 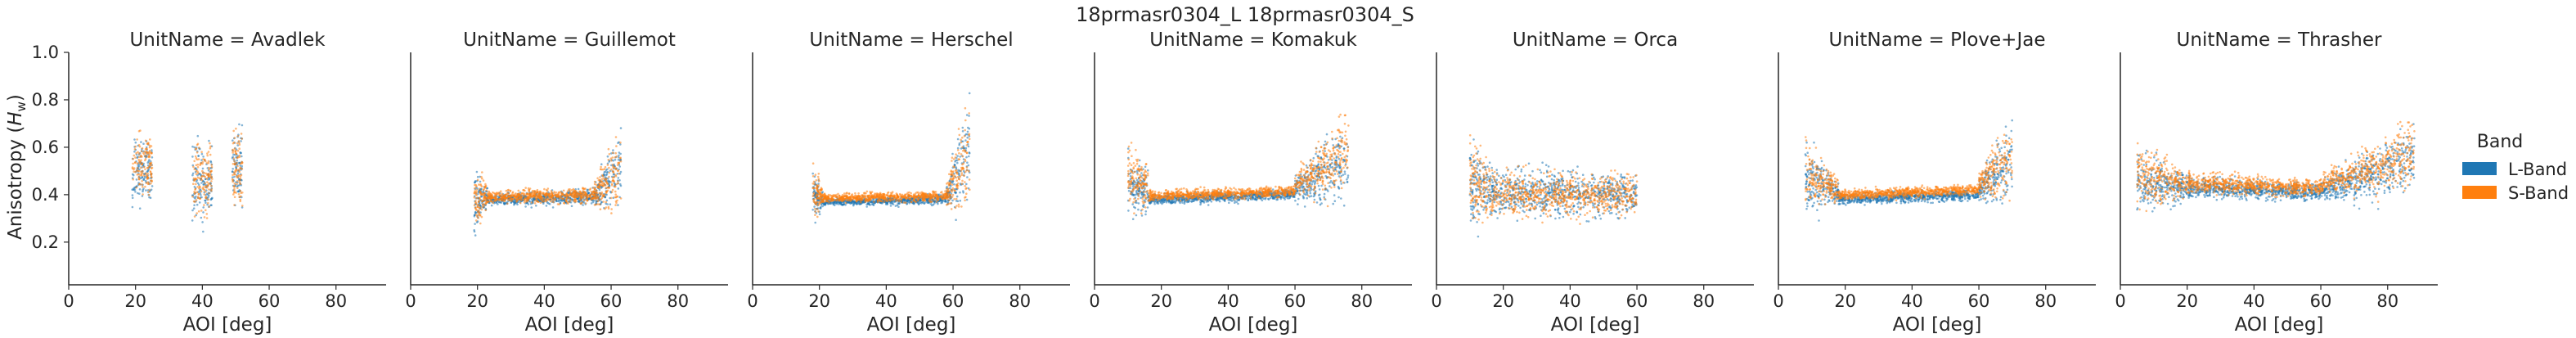 I want to click on x-axis-label-herschel: AOI [deg], so click(x=912, y=325).